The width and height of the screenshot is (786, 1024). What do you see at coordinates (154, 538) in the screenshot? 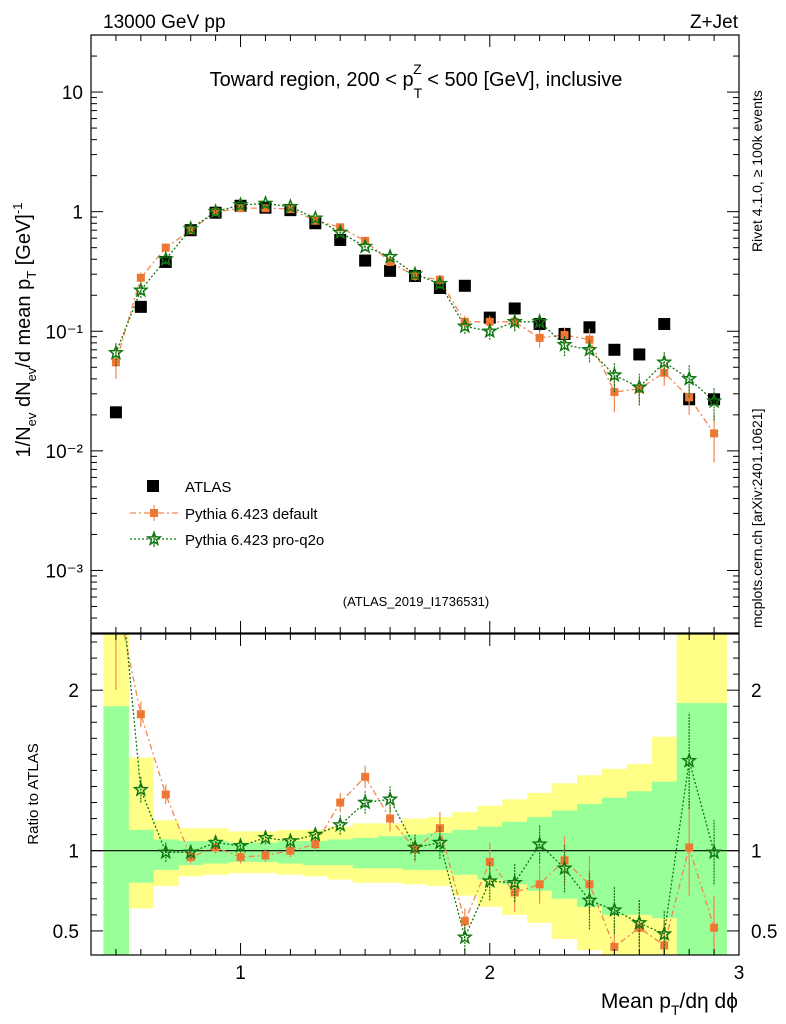
I see `legend-marker-proq2o` at bounding box center [154, 538].